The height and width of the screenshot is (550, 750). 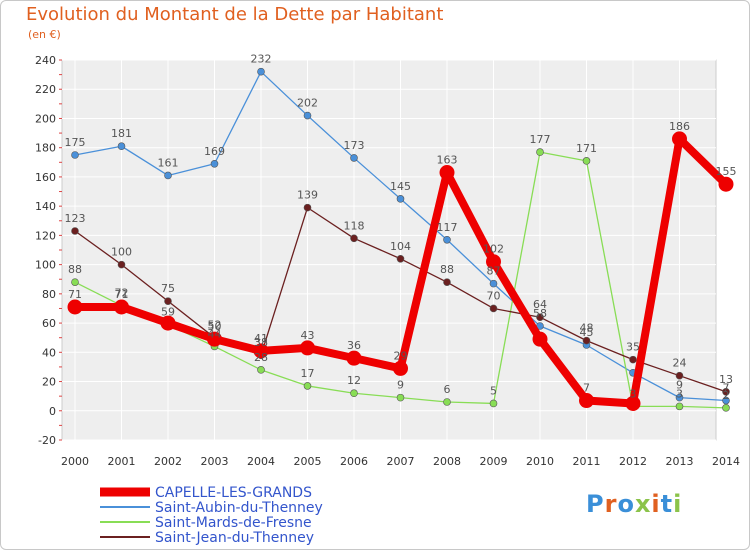 I want to click on y-tick-label: 60, so click(x=49, y=323).